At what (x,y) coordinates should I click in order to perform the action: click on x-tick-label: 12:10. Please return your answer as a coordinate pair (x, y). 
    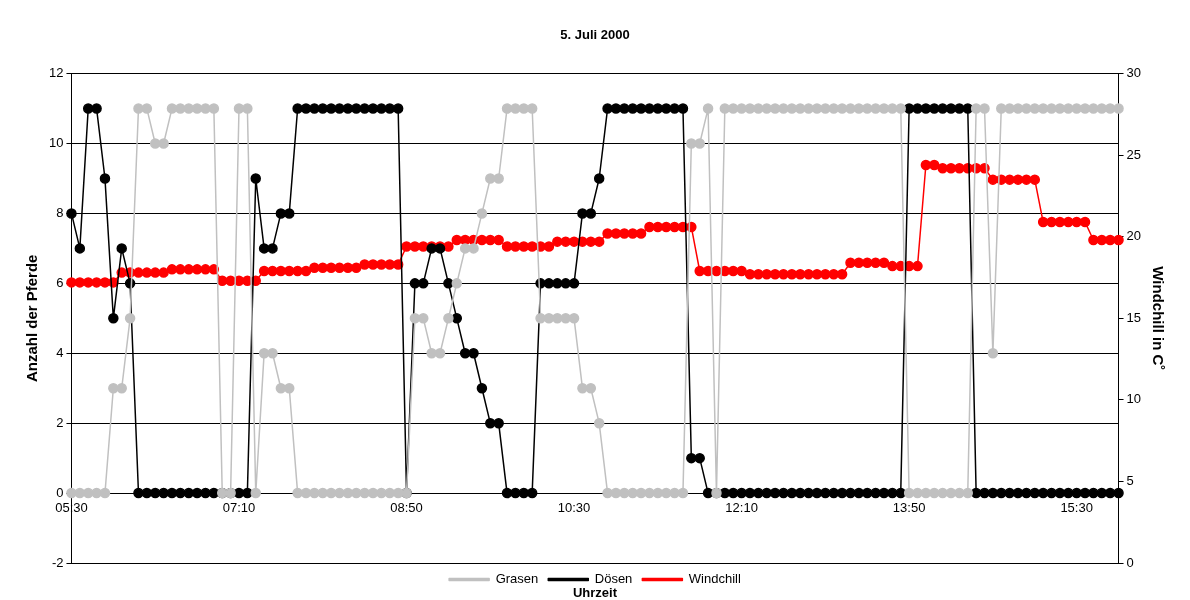
    Looking at the image, I should click on (741, 508).